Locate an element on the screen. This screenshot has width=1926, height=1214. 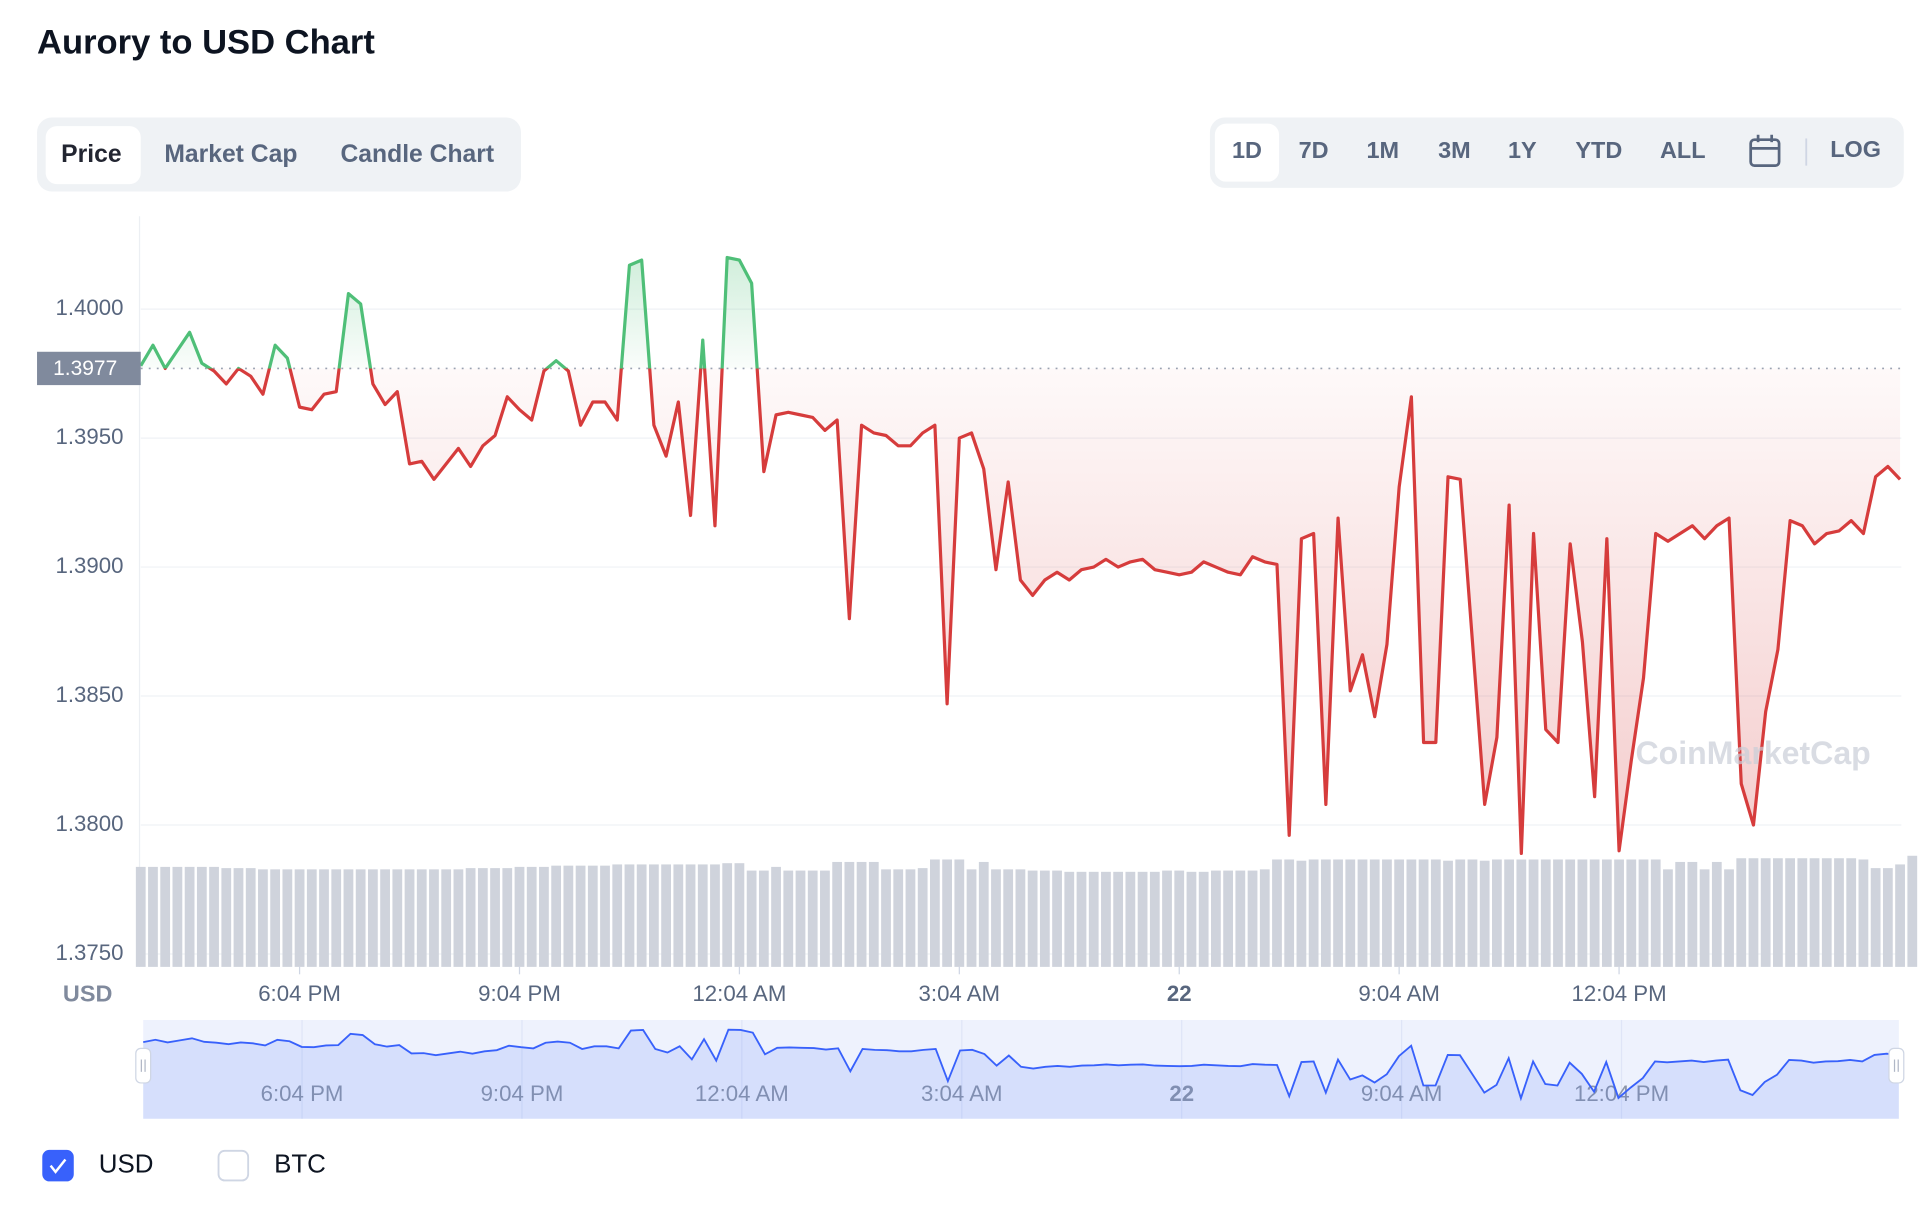
tab: Candle Chart is located at coordinates (417, 154).